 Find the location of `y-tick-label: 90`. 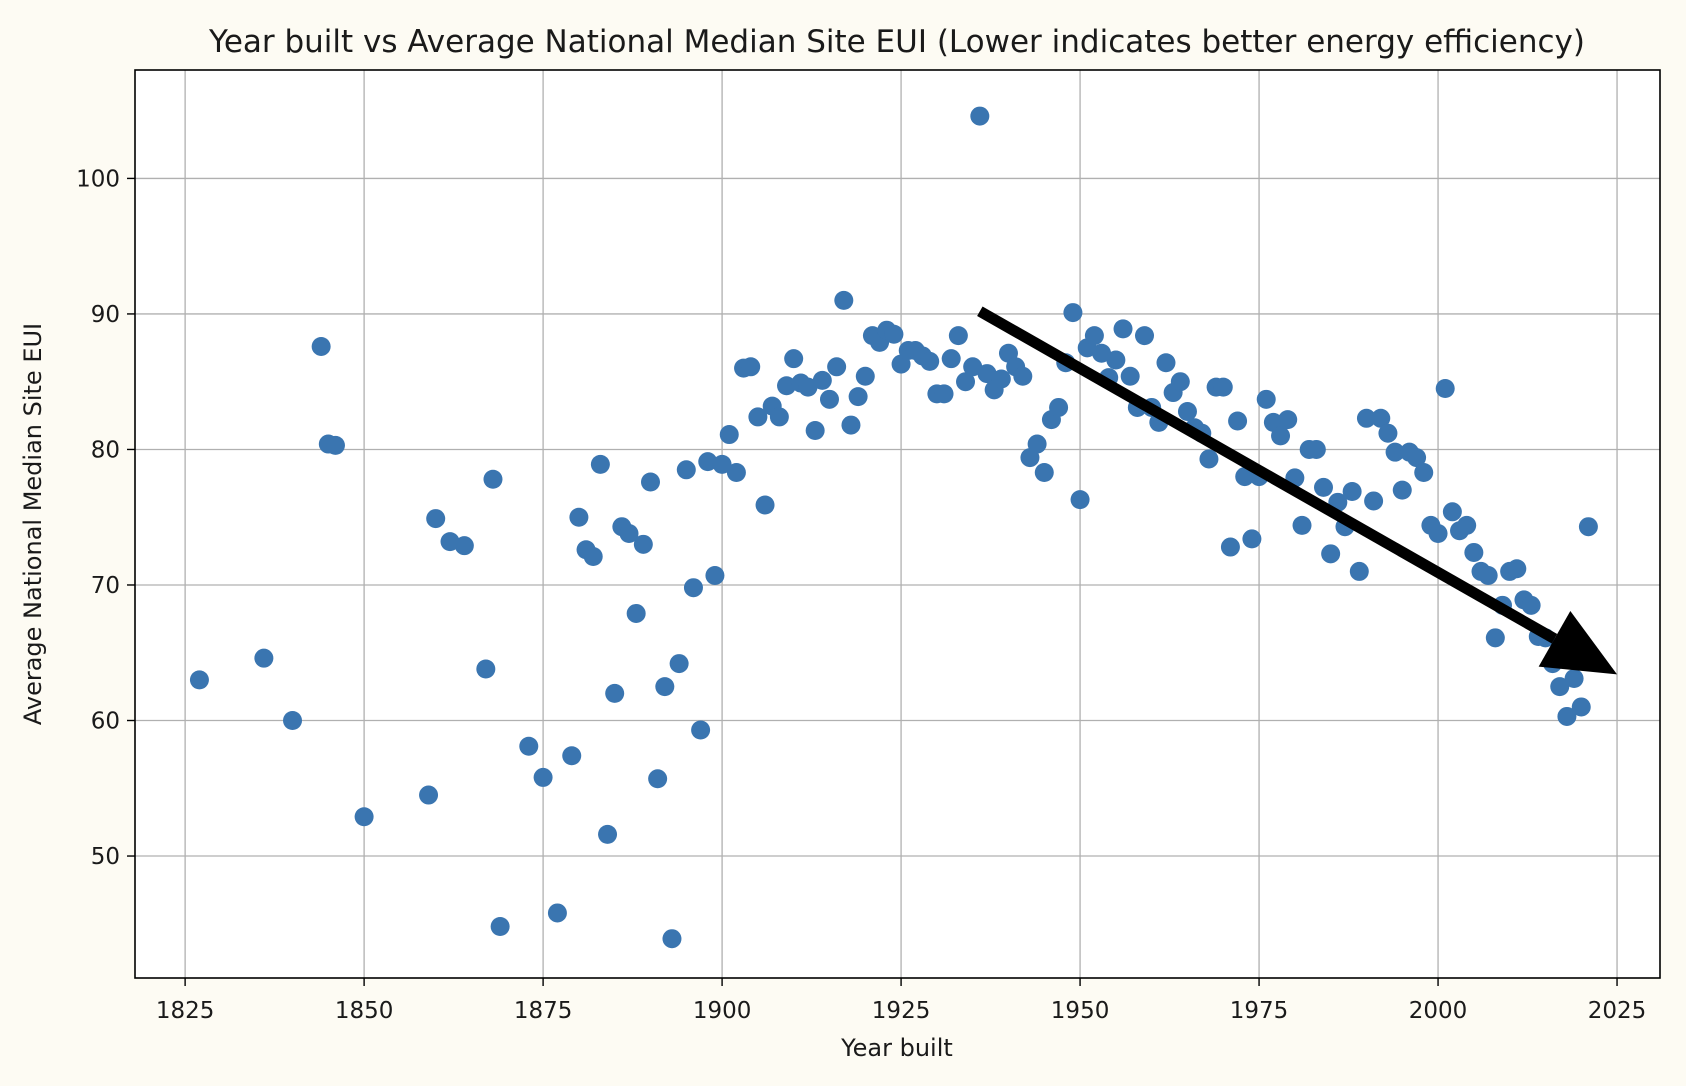

y-tick-label: 90 is located at coordinates (105, 315).